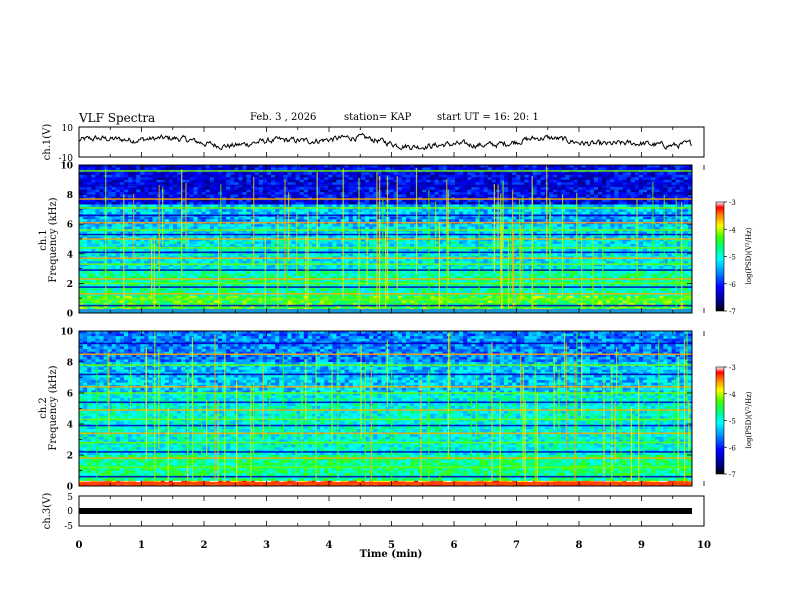  Describe the element at coordinates (385, 141) in the screenshot. I see `ch1-voltage-trace` at that location.